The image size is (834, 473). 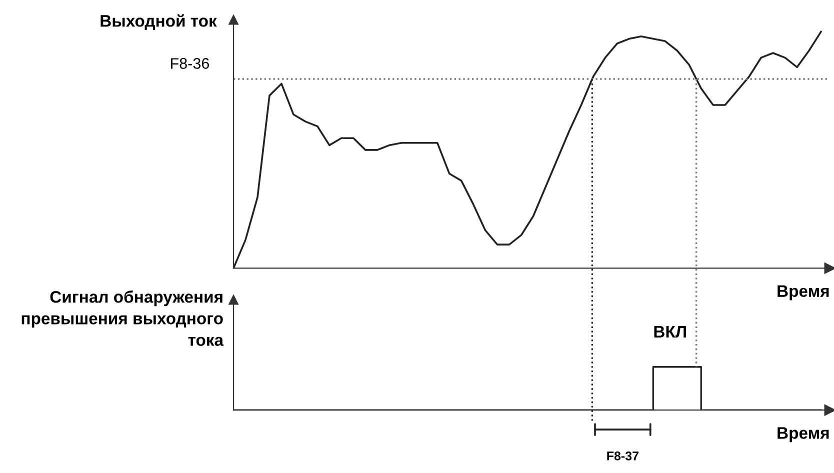 What do you see at coordinates (190, 63) in the screenshot?
I see `ref-line-label: F8-36` at bounding box center [190, 63].